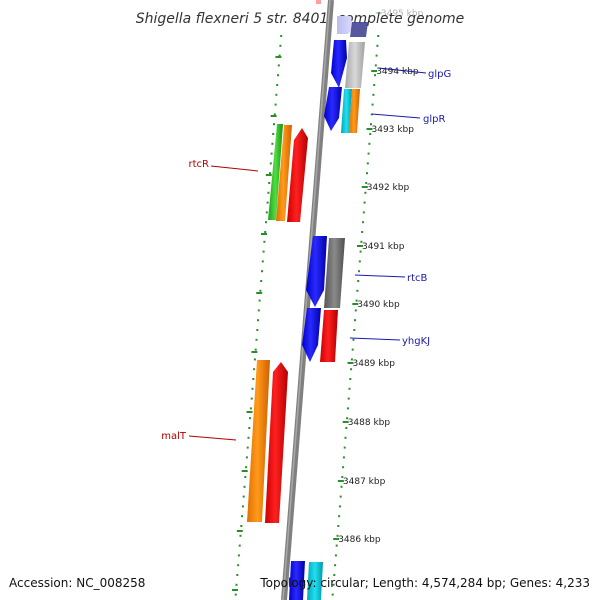 The width and height of the screenshot is (600, 600). What do you see at coordinates (389, 341) in the screenshot?
I see `gene-label-yhgKJ: yhgKJ` at bounding box center [389, 341].